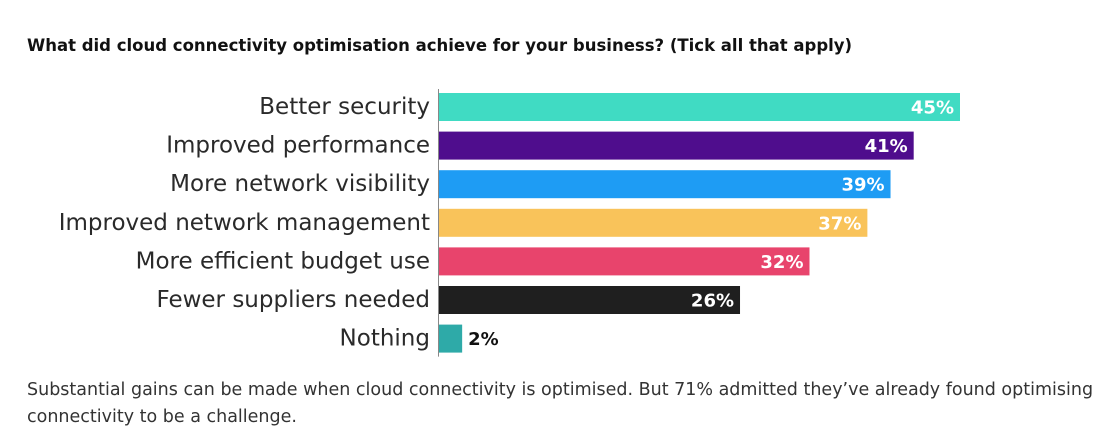 This screenshot has width=1111, height=445. Describe the element at coordinates (653, 222) in the screenshot. I see `bar-improved-network-management` at that location.